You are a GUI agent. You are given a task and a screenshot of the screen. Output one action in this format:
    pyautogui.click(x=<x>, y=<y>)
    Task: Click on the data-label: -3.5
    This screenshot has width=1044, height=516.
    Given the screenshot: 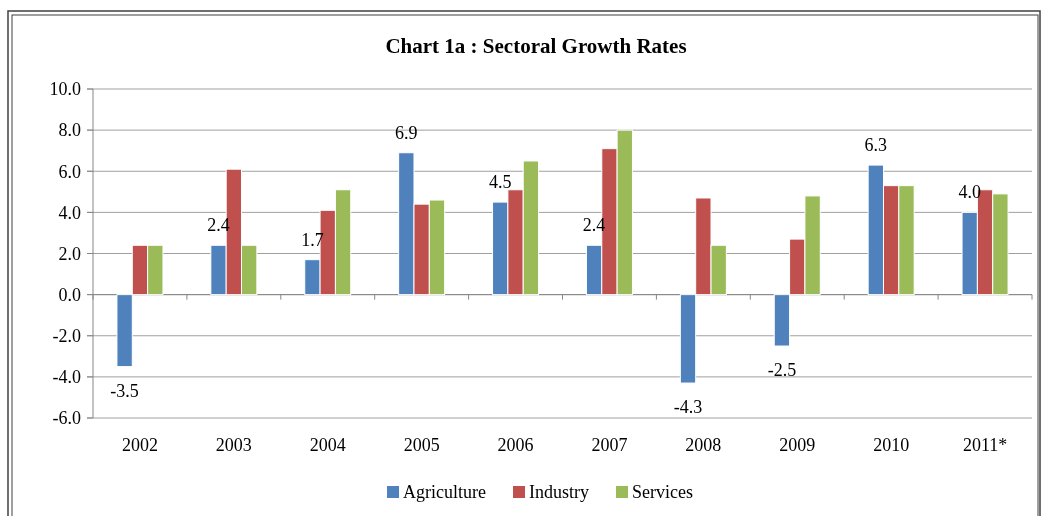 What is the action you would take?
    pyautogui.click(x=124, y=390)
    